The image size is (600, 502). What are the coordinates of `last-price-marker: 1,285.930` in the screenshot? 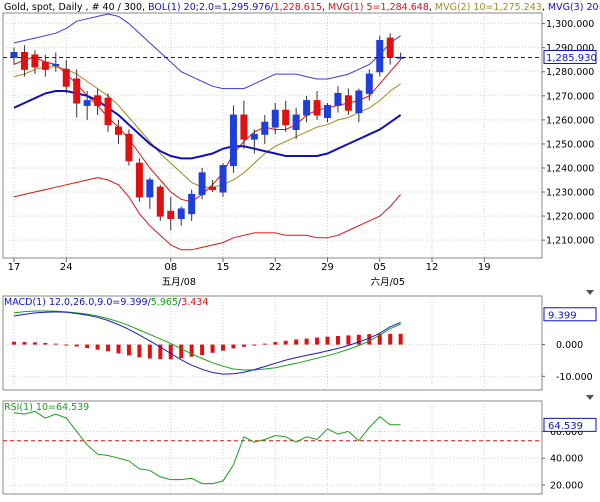 It's located at (300, 56).